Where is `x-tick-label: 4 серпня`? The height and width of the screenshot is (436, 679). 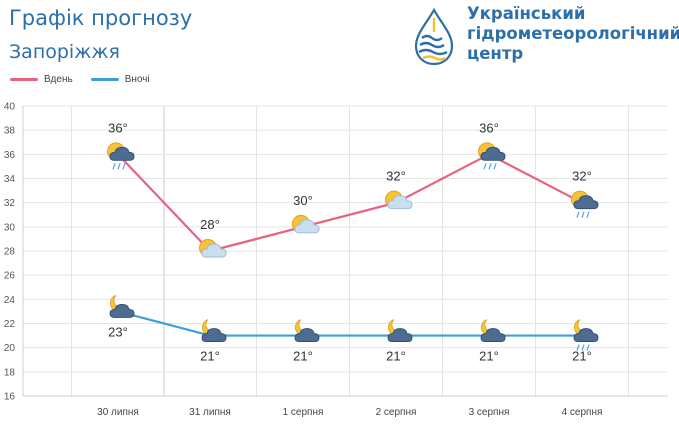
x-tick-label: 4 серпня is located at coordinates (582, 412).